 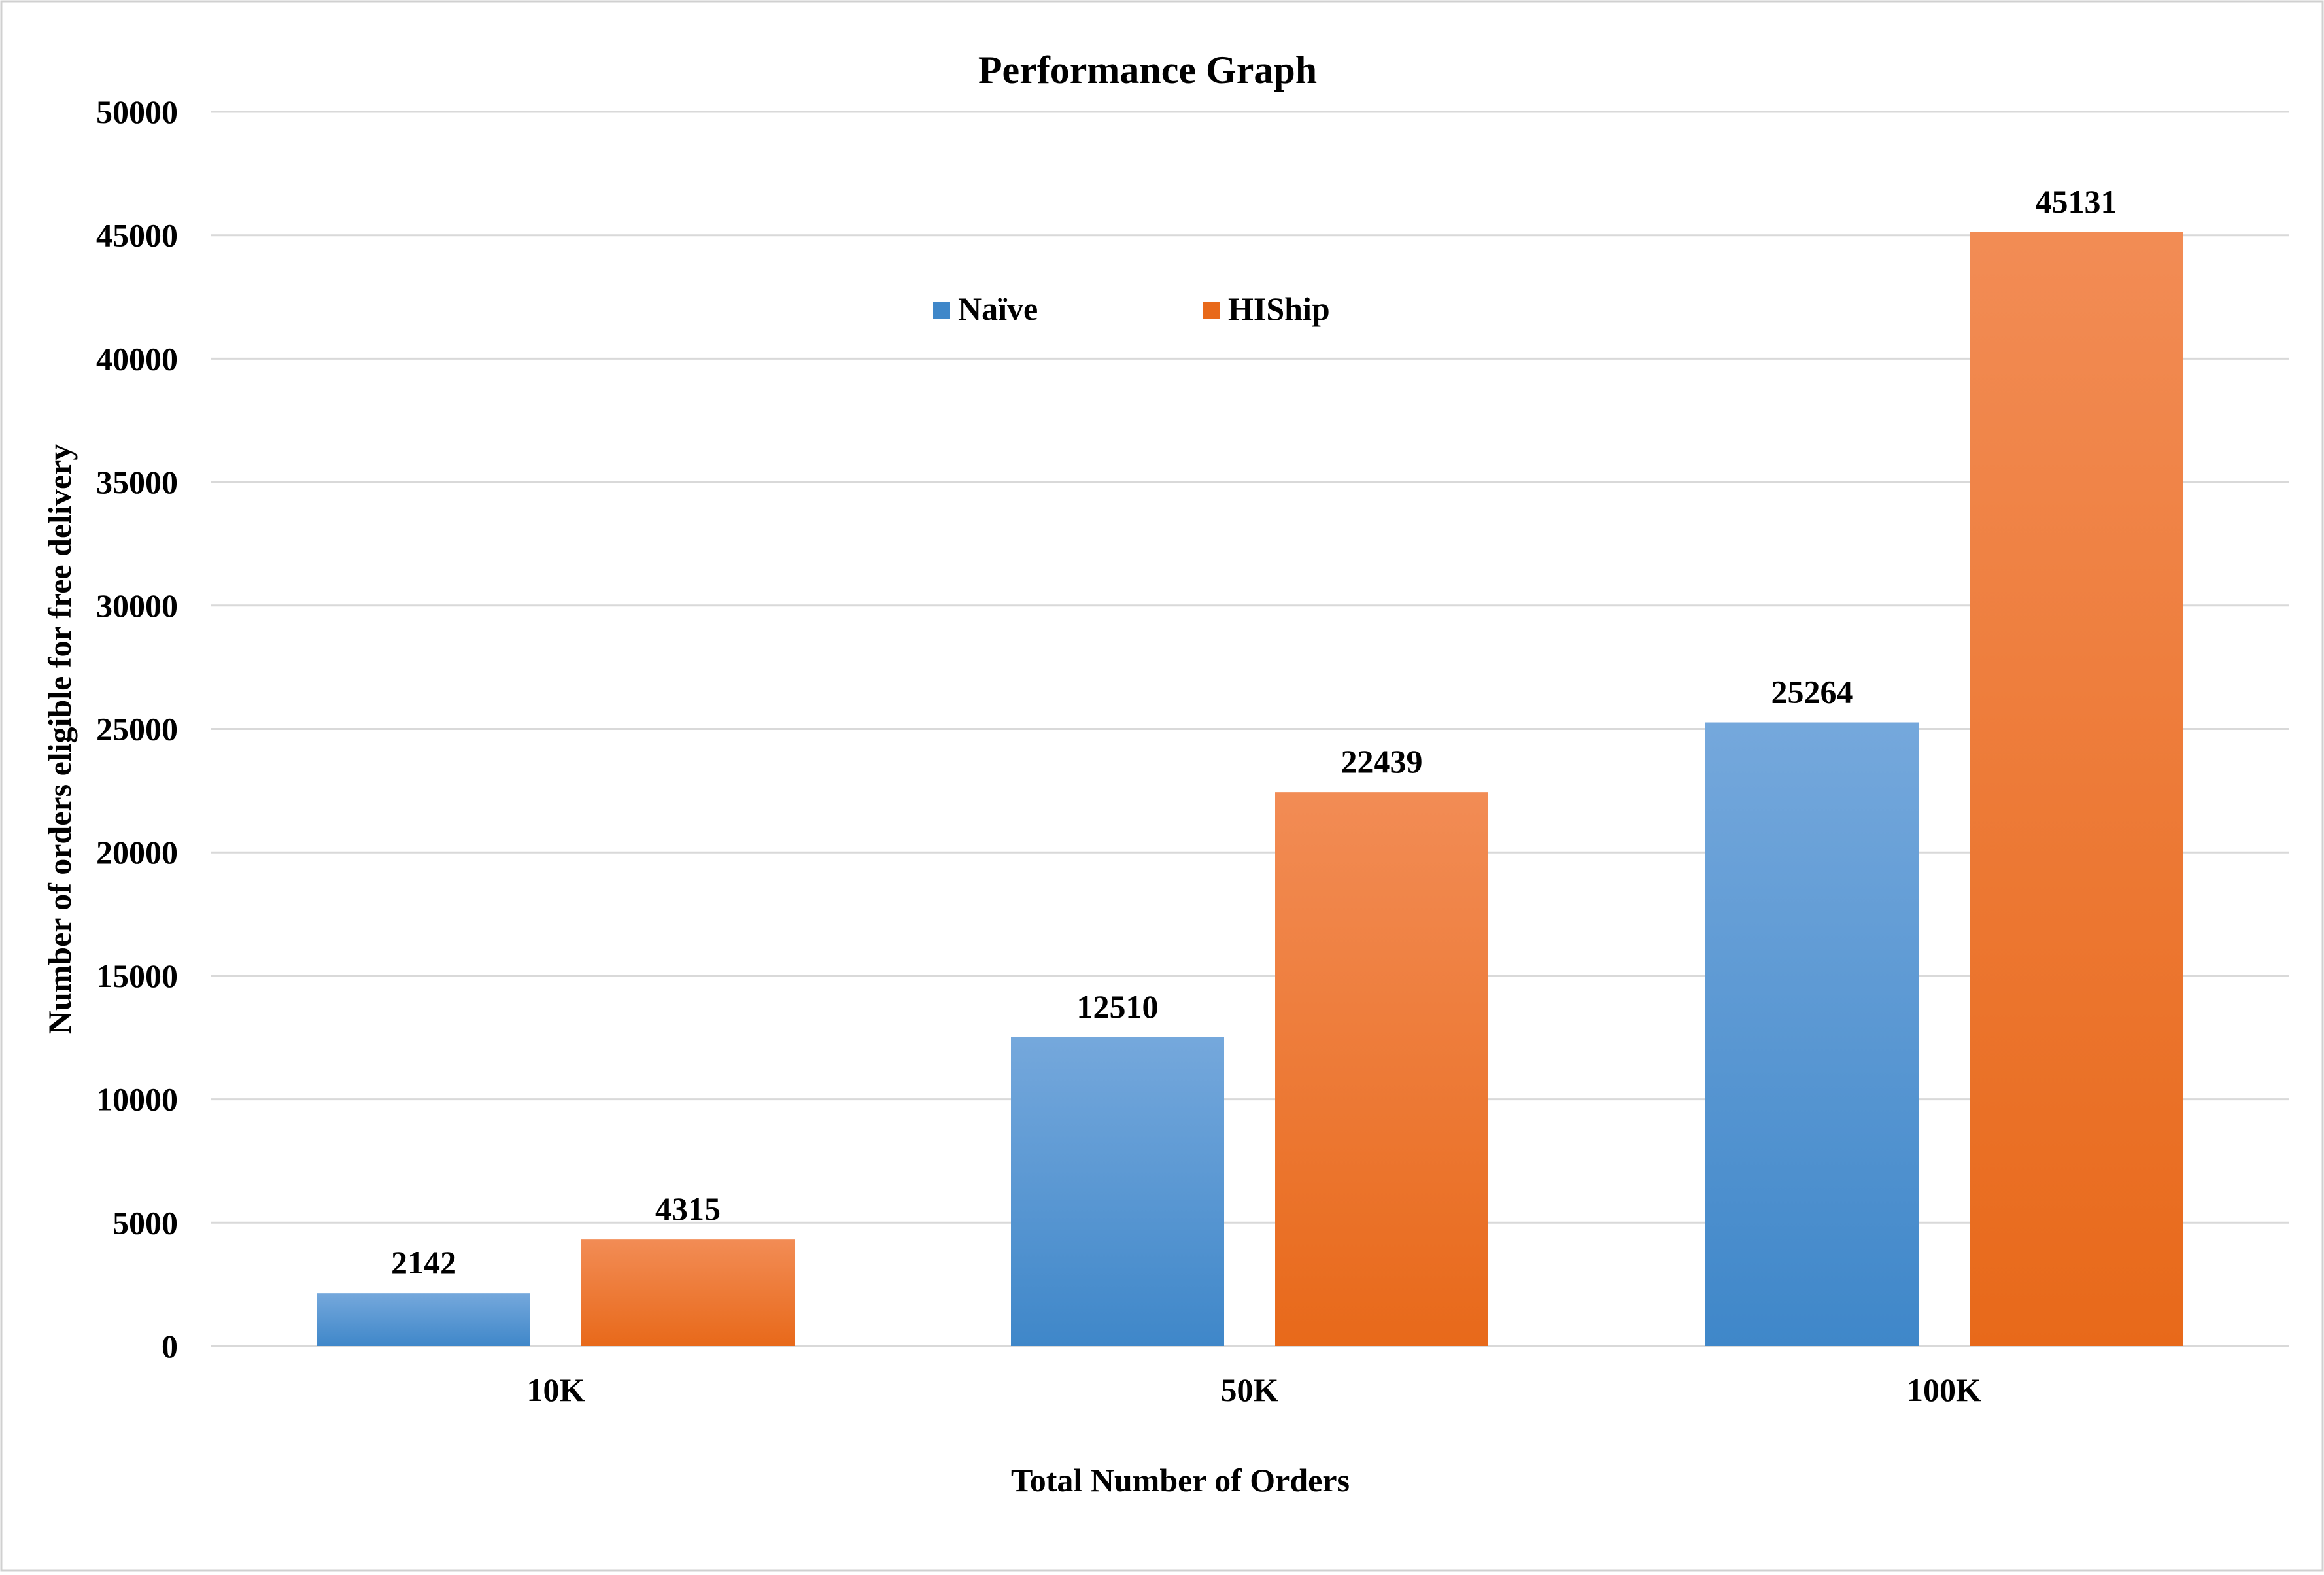 What do you see at coordinates (423, 1263) in the screenshot?
I see `data-label-naive-10k: 2142` at bounding box center [423, 1263].